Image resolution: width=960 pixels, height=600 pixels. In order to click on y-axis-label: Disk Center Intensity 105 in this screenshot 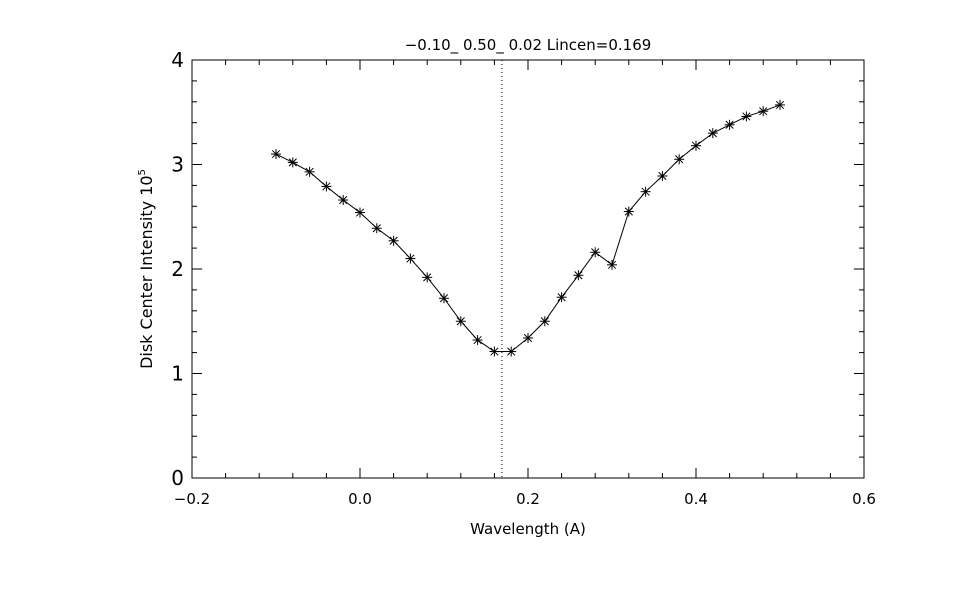, I will do `click(146, 269)`.